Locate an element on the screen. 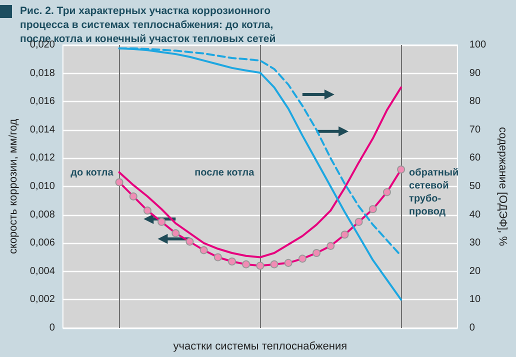 The width and height of the screenshot is (516, 357). y2-tick-label: 50 is located at coordinates (475, 186).